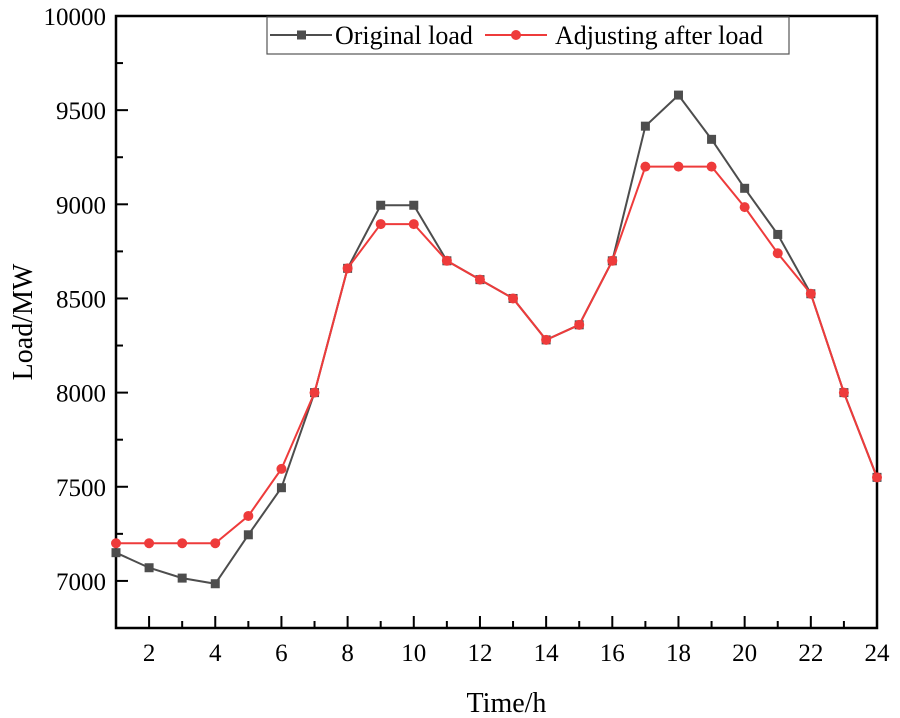 This screenshot has width=900, height=718. I want to click on y-tick-label: 7500, so click(81, 488).